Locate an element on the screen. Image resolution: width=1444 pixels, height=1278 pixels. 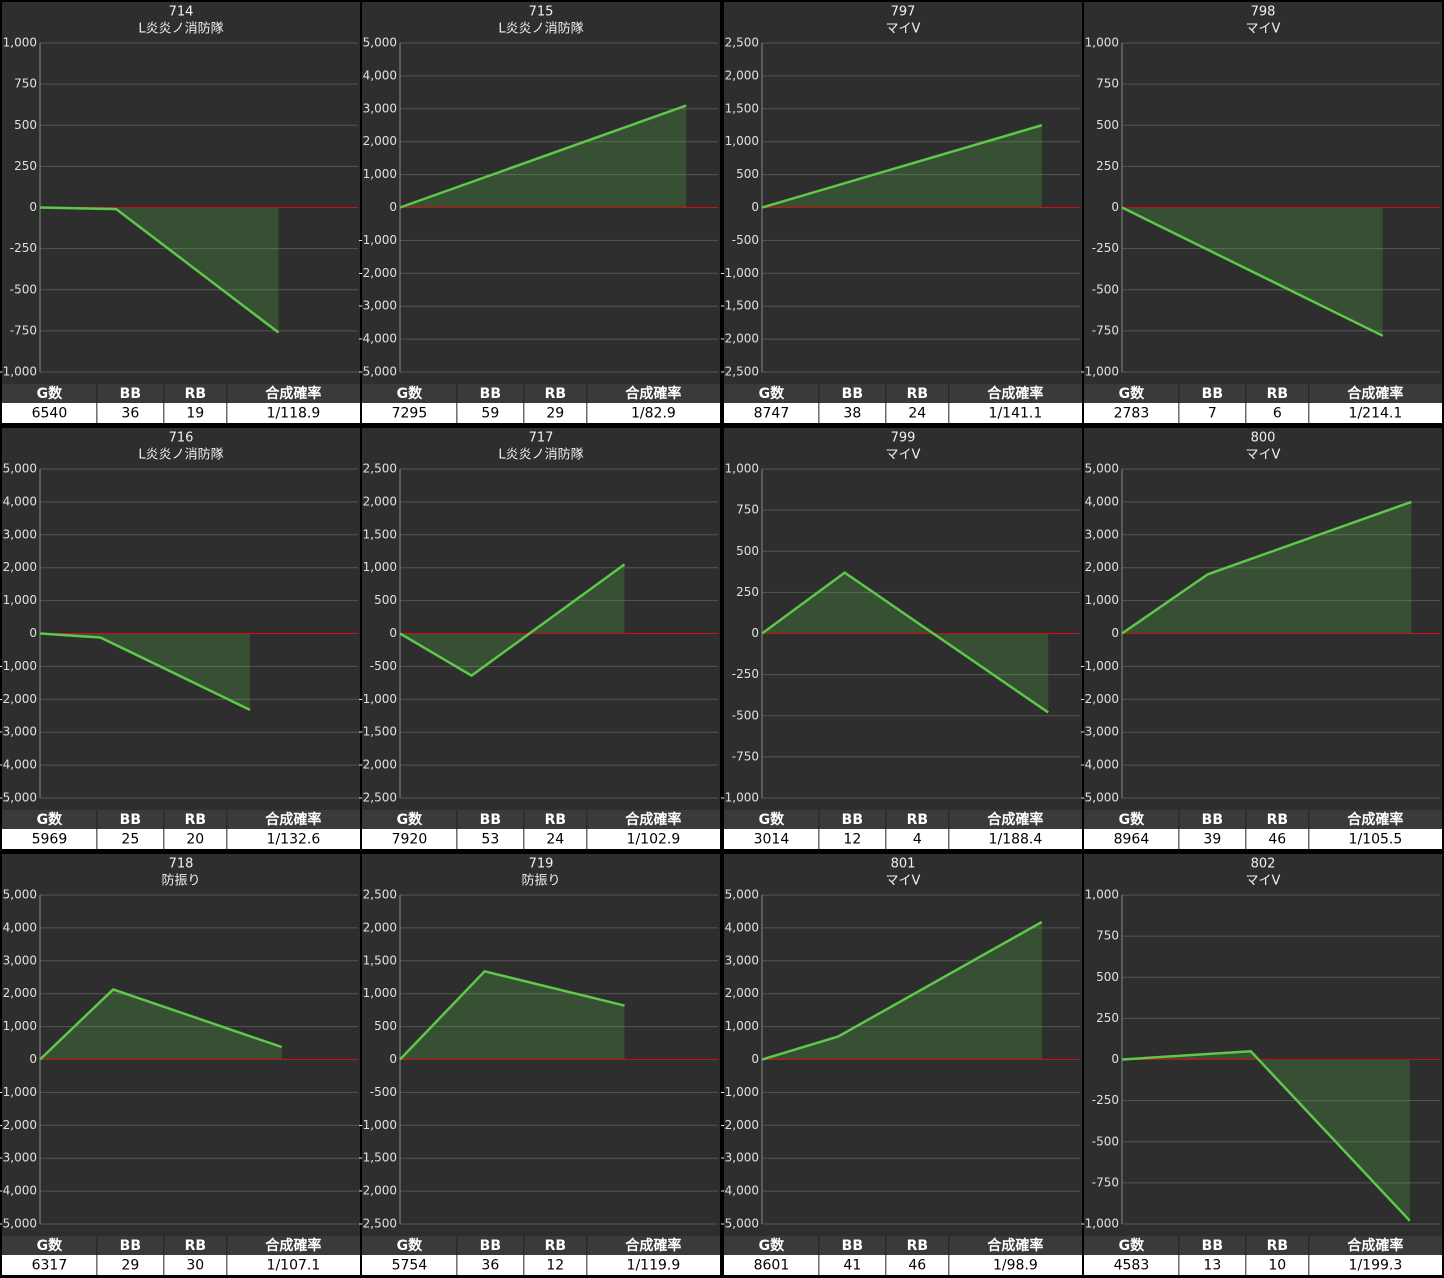
table-cell: 1/82.9 is located at coordinates (653, 414).